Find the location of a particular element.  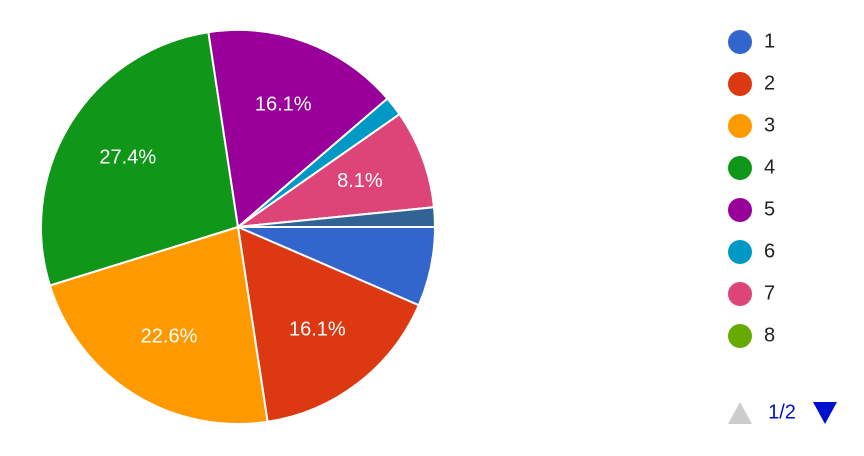

legend-label: 1 is located at coordinates (769, 41).